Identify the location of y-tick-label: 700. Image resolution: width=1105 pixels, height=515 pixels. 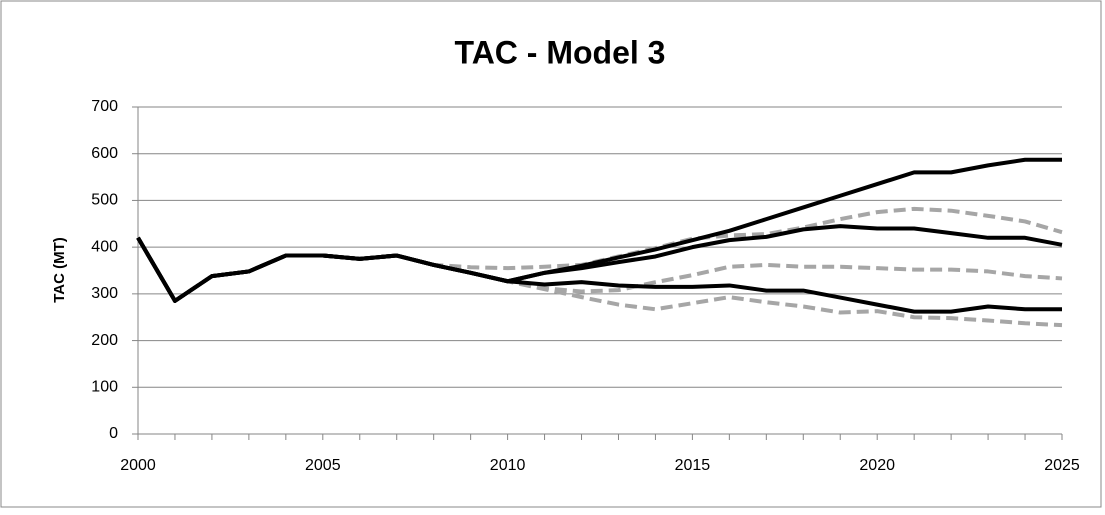
(104, 106).